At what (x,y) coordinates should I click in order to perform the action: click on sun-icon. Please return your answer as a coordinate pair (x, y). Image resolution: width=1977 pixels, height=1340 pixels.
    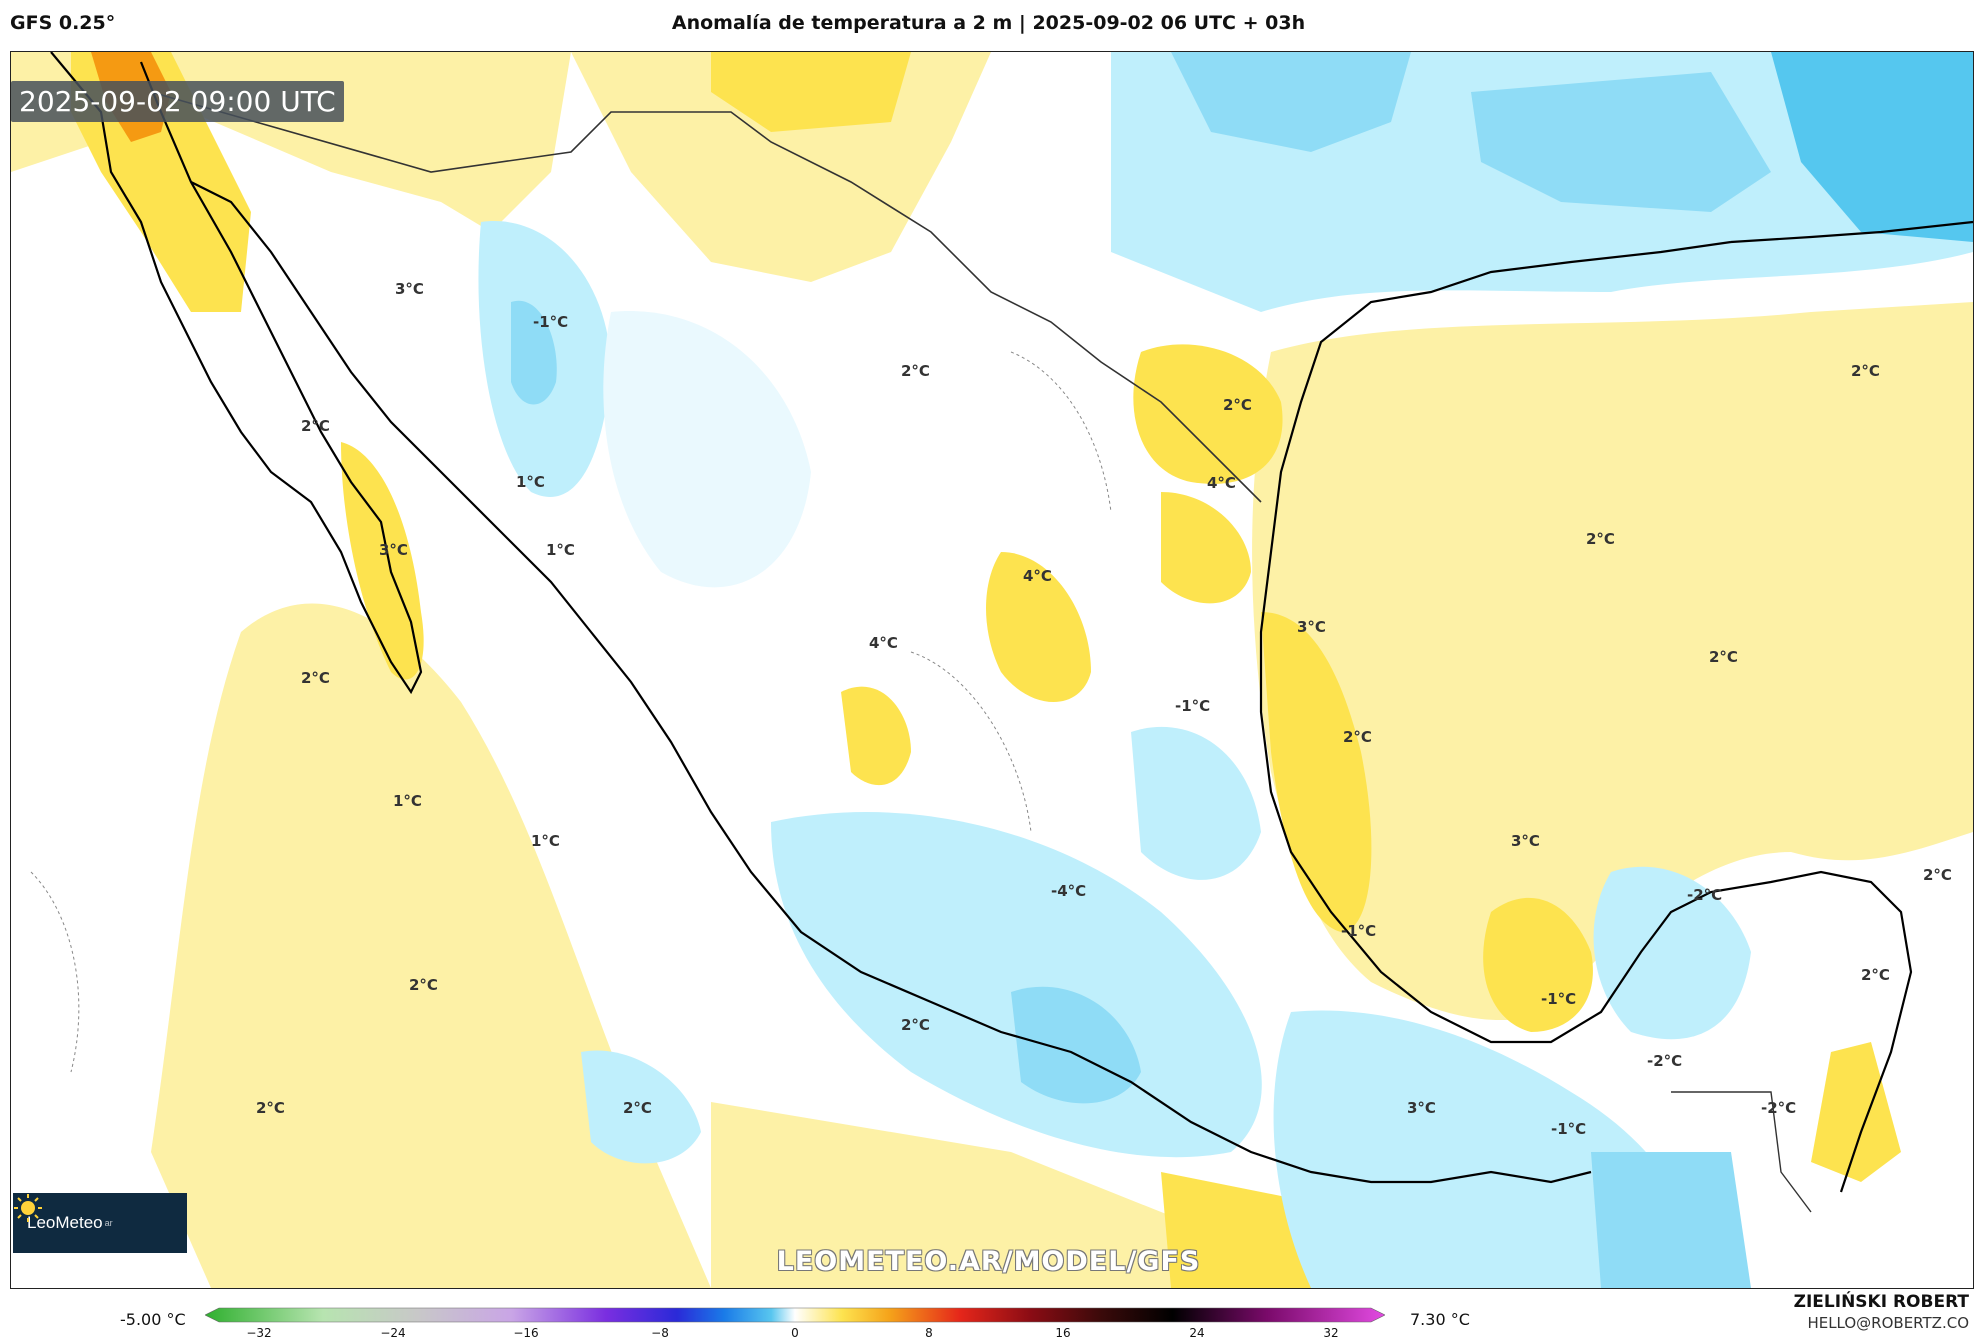
    Looking at the image, I should click on (28, 1208).